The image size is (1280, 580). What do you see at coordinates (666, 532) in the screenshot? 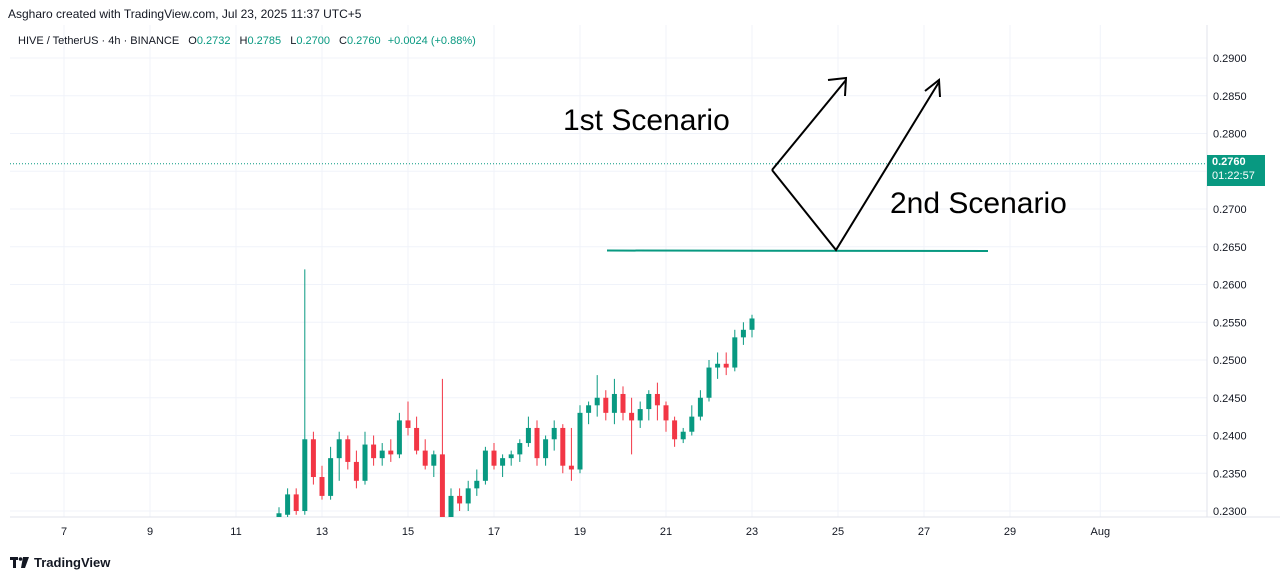
I see `x-tick-label: 21` at bounding box center [666, 532].